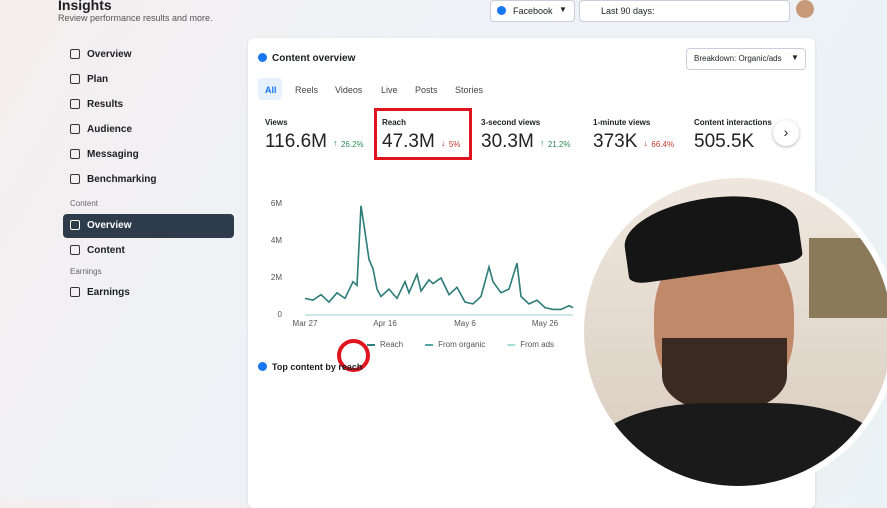 This screenshot has width=887, height=508. Describe the element at coordinates (280, 314) in the screenshot. I see `y-tick-label: 0` at that location.